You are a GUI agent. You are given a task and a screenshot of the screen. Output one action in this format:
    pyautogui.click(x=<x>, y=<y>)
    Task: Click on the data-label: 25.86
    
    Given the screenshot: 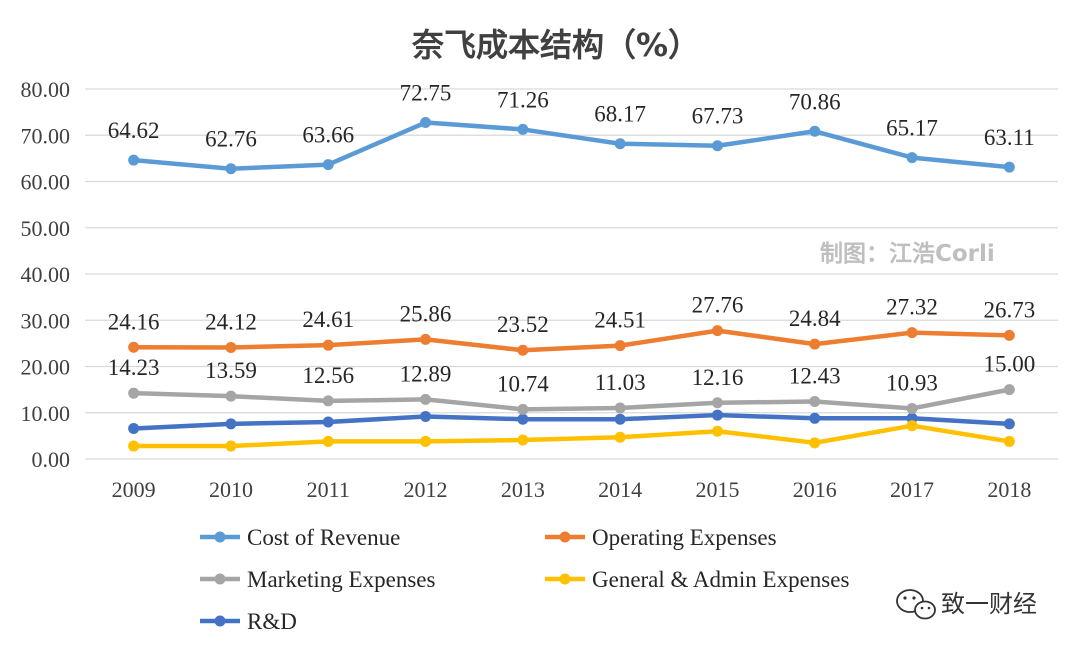 What is the action you would take?
    pyautogui.click(x=426, y=313)
    